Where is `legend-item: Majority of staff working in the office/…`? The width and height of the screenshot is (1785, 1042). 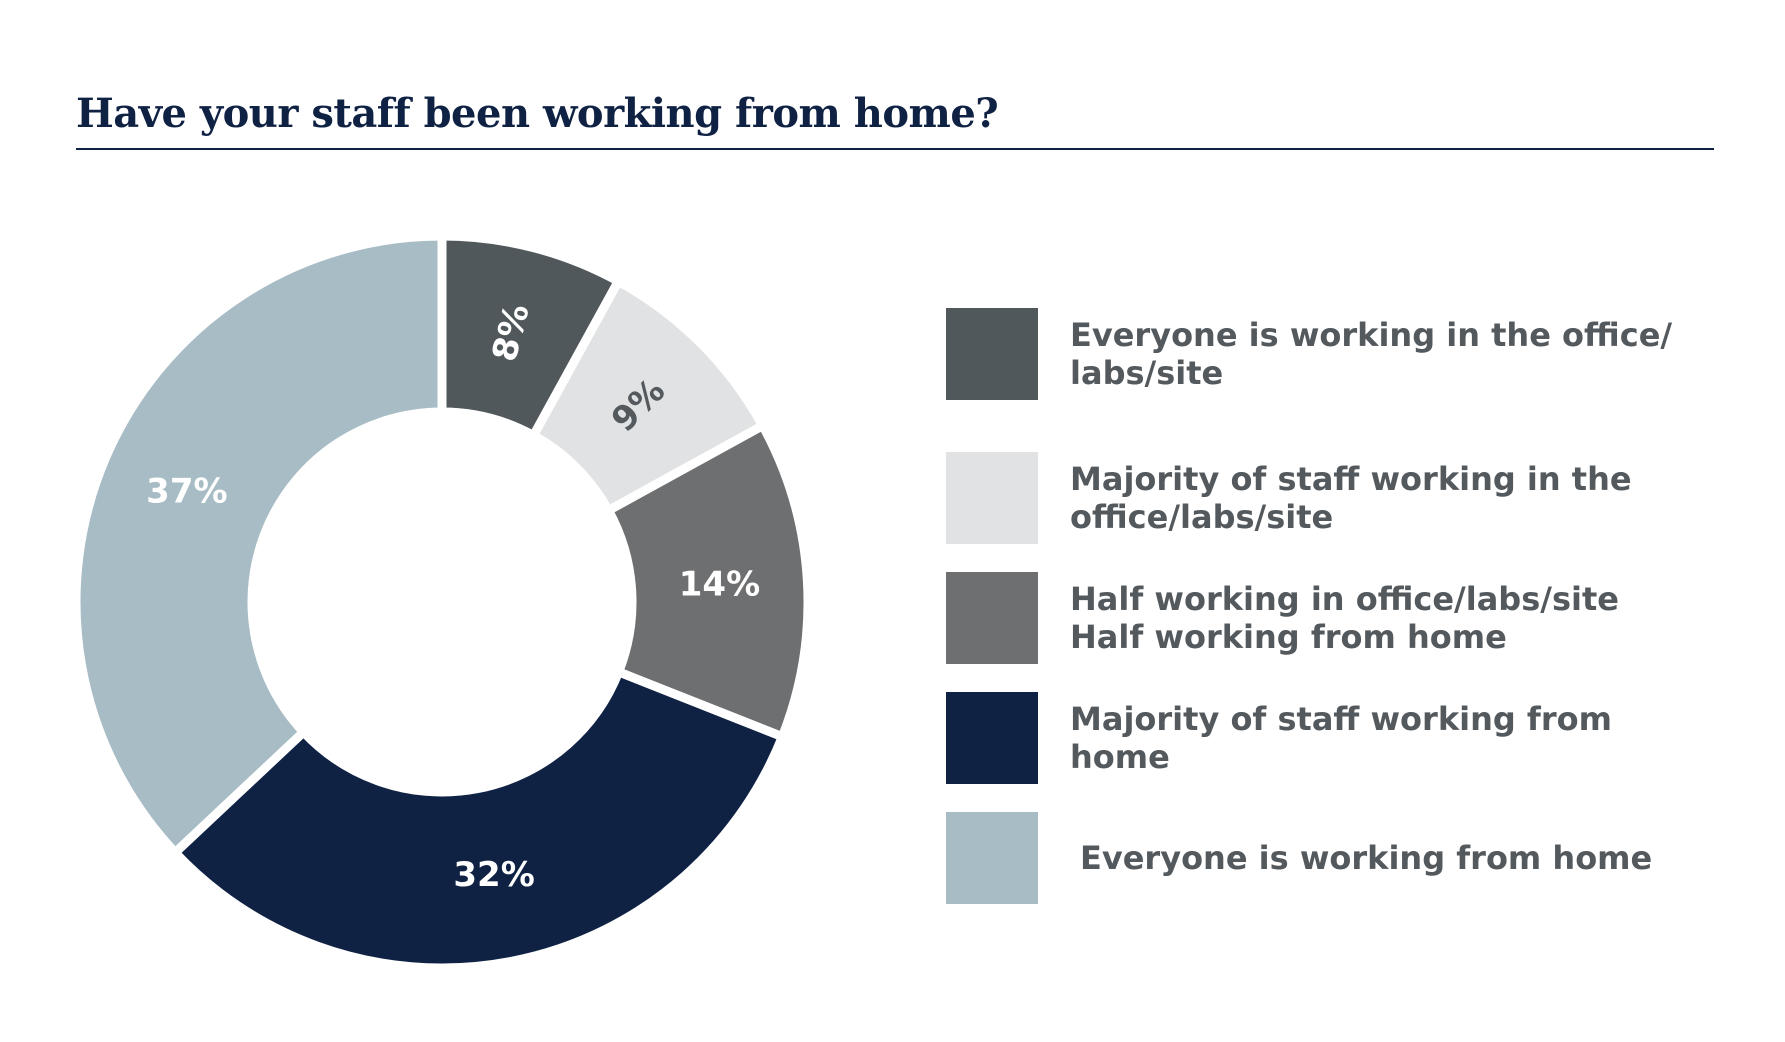
legend-item: Majority of staff working in the office/… is located at coordinates (1336, 498).